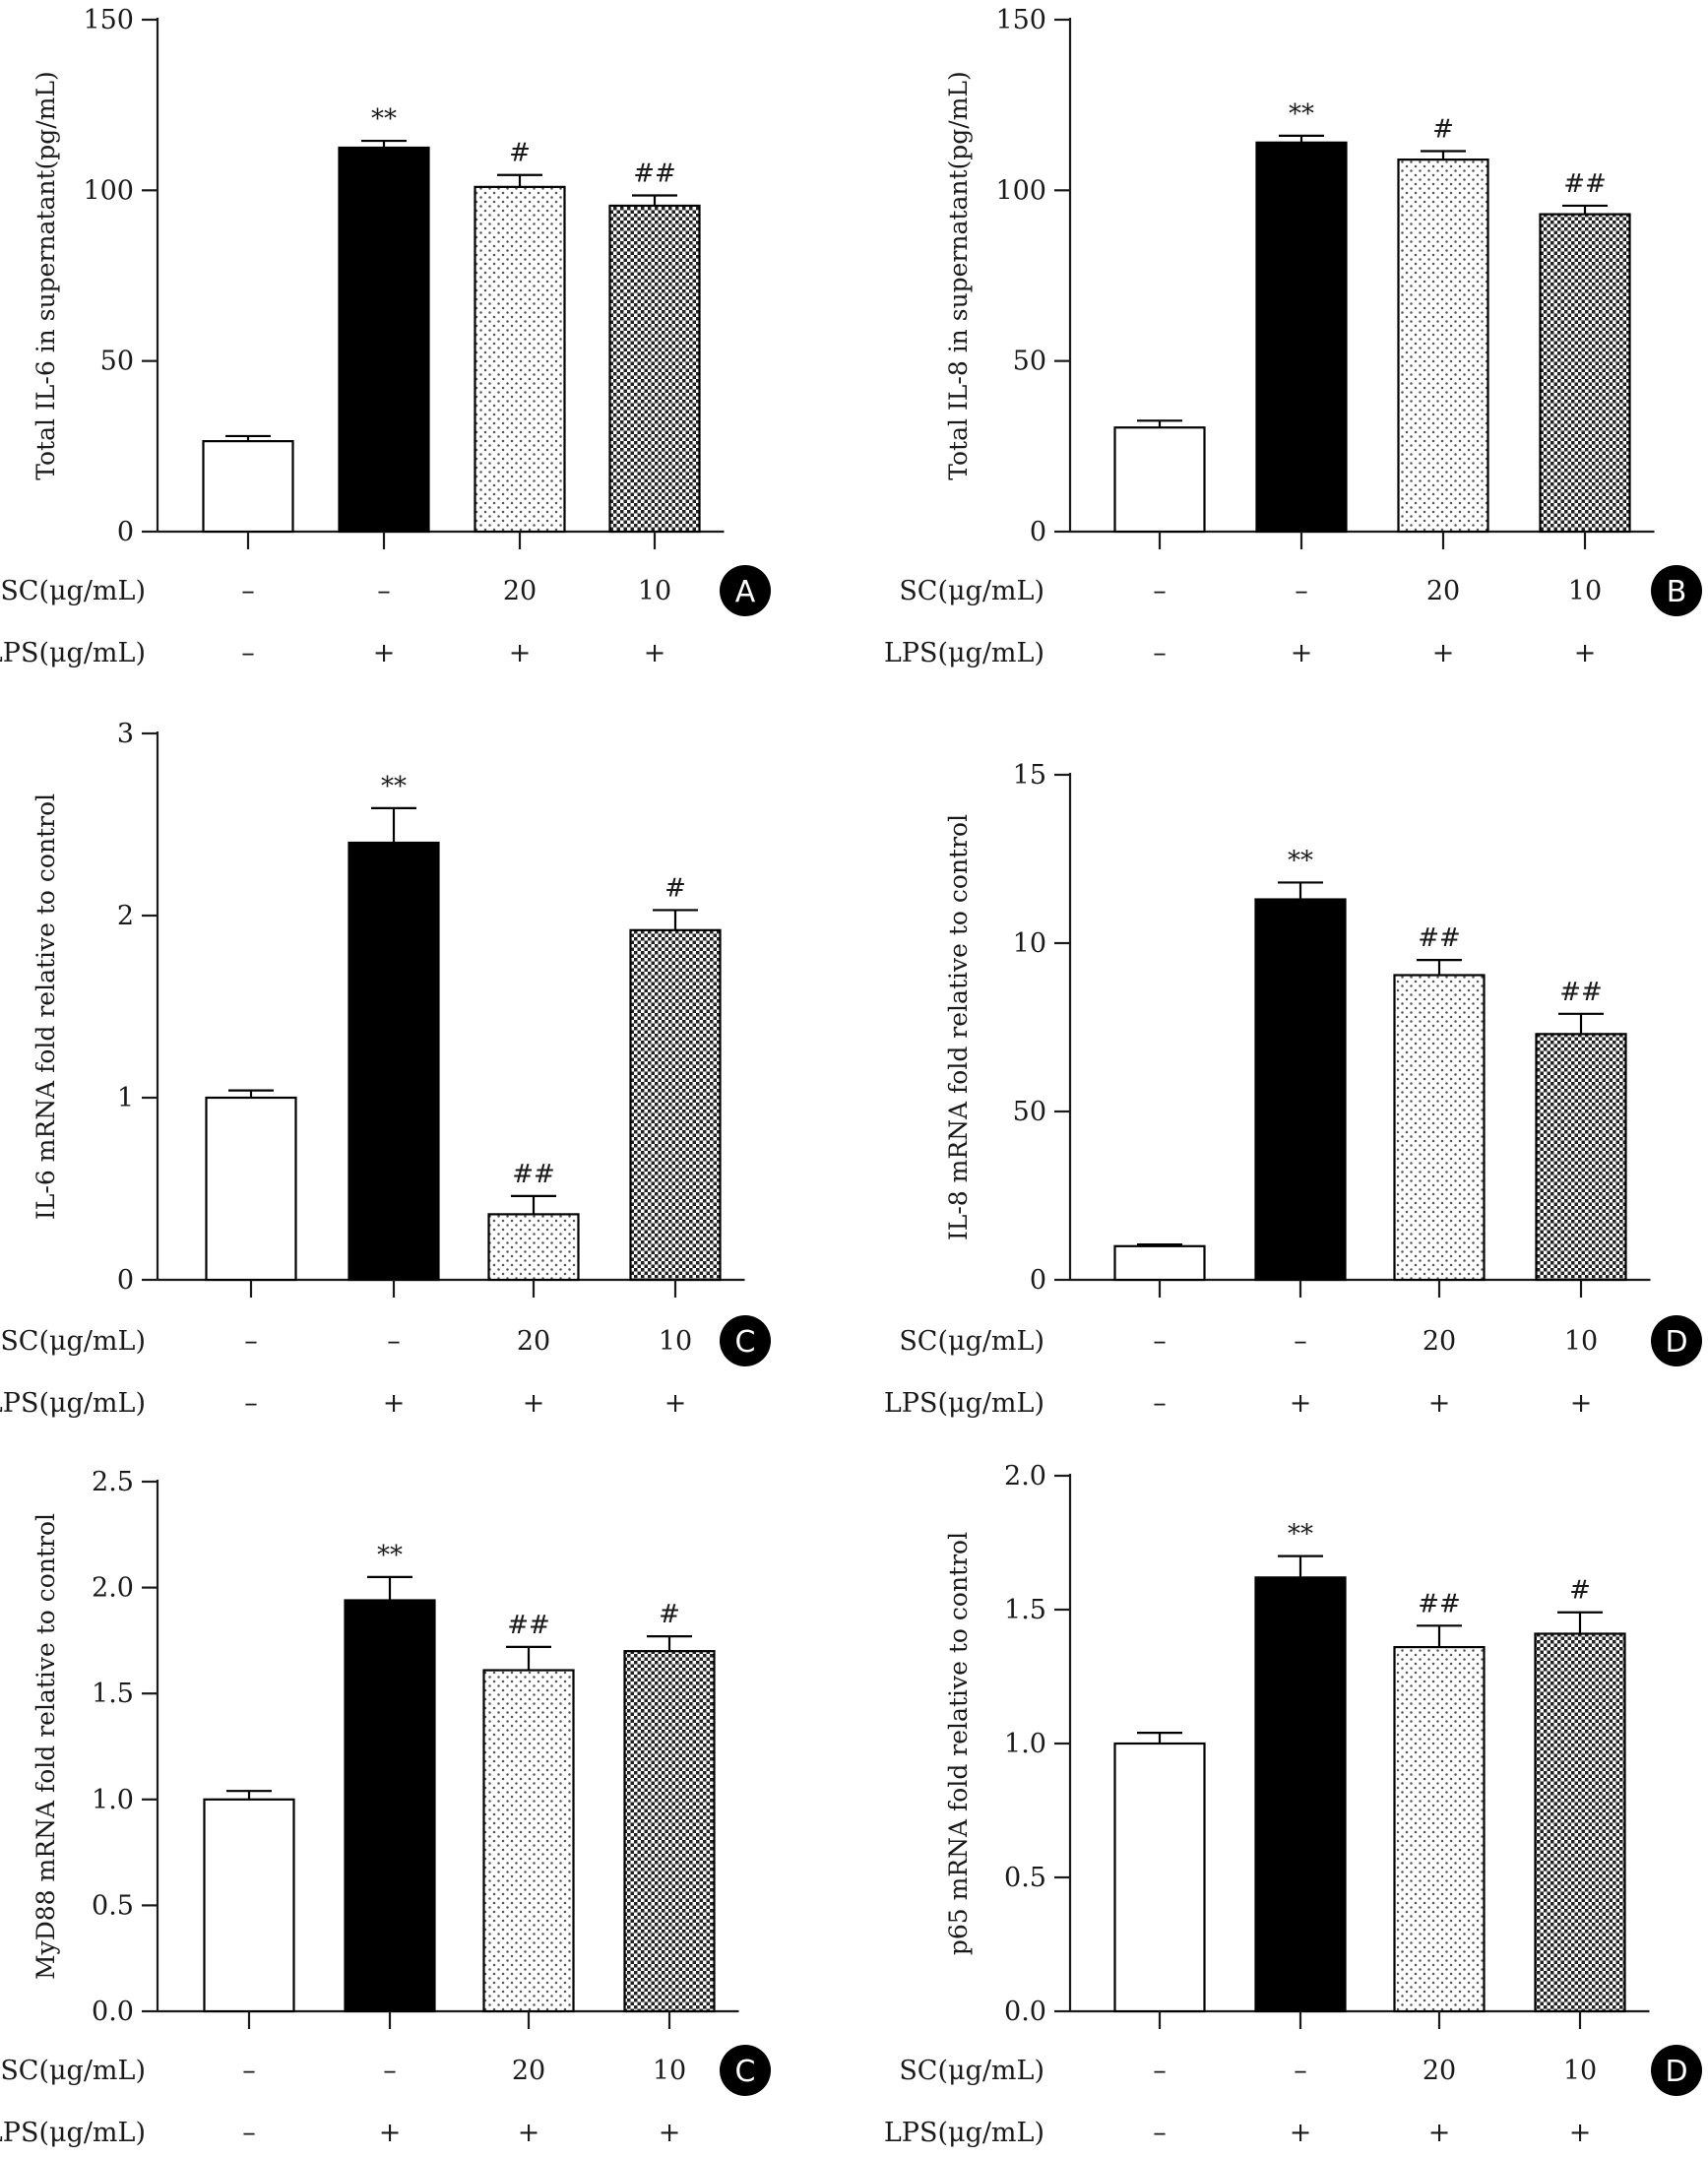  Describe the element at coordinates (125, 916) in the screenshot. I see `y-tick-label: 2` at that location.